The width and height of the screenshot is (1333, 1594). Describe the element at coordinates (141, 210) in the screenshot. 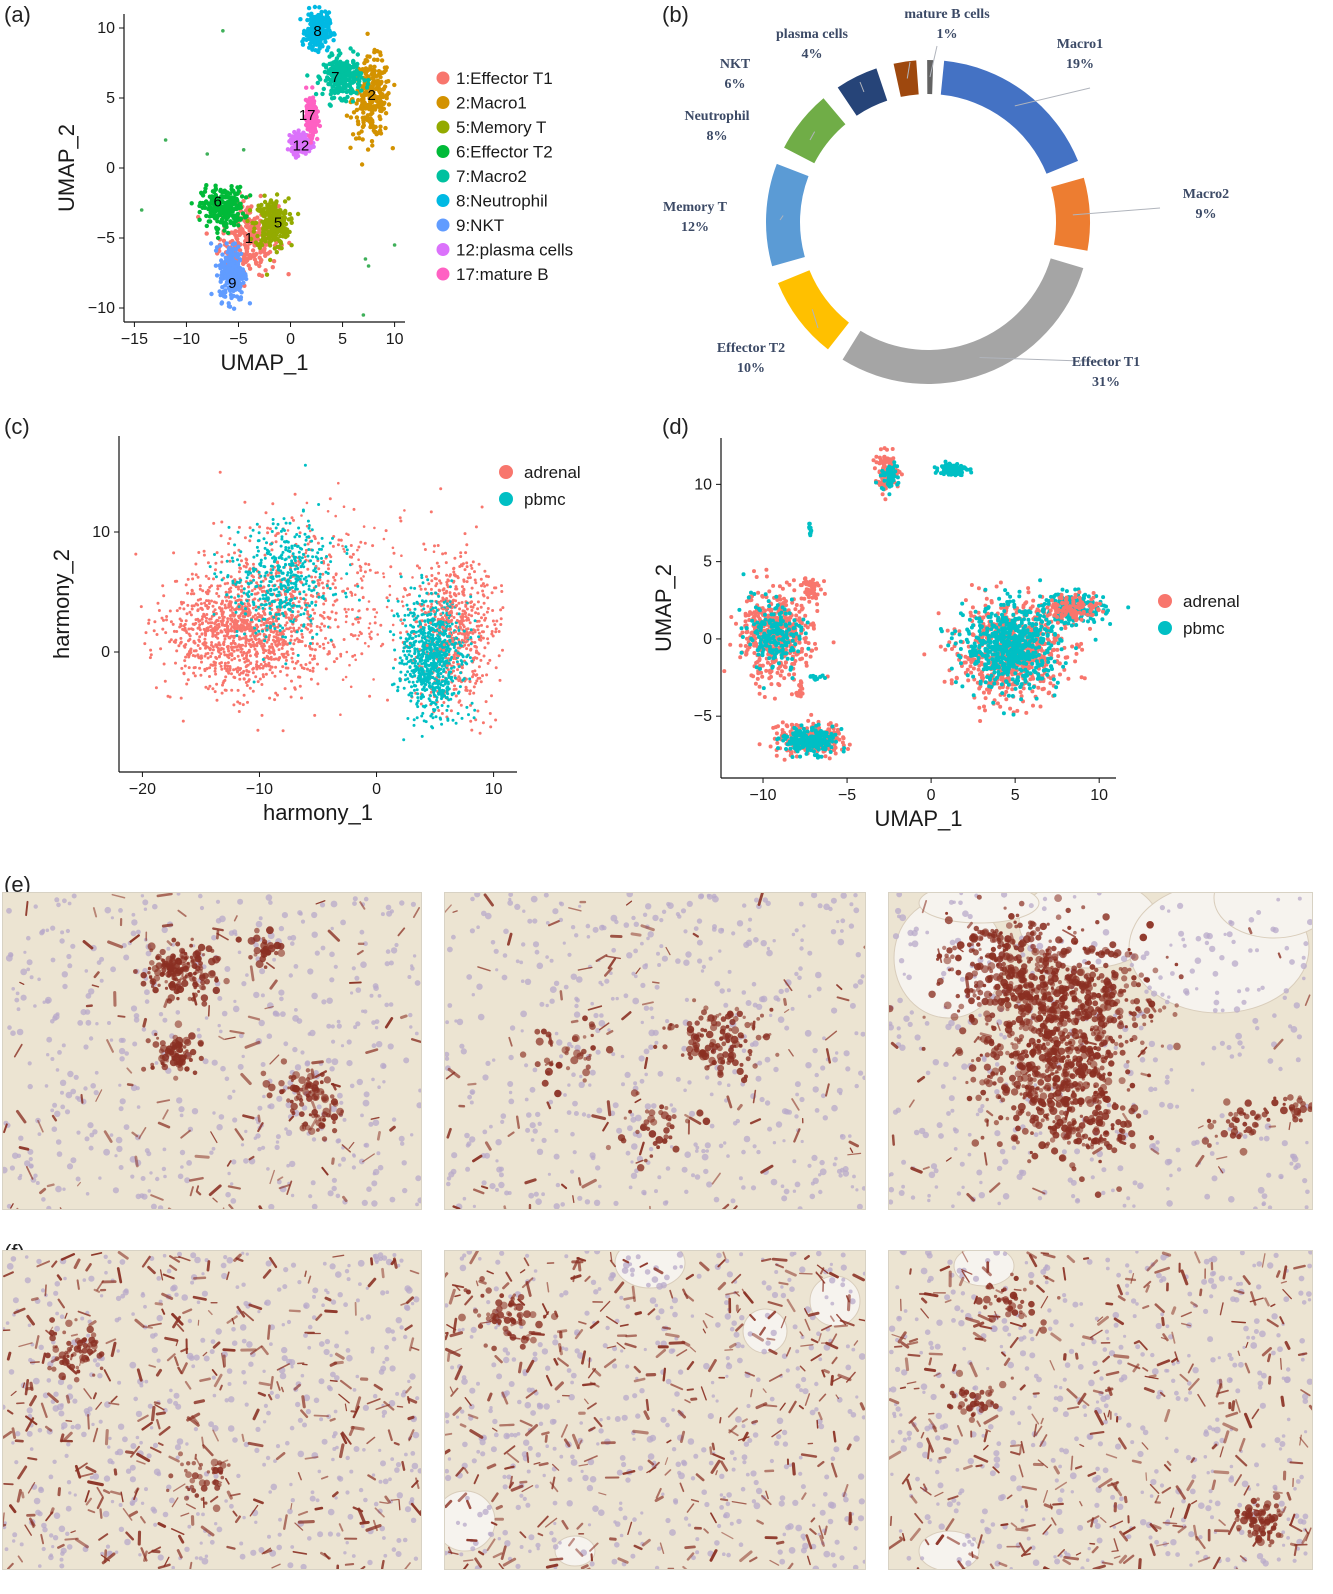

I see `outlier-point` at that location.